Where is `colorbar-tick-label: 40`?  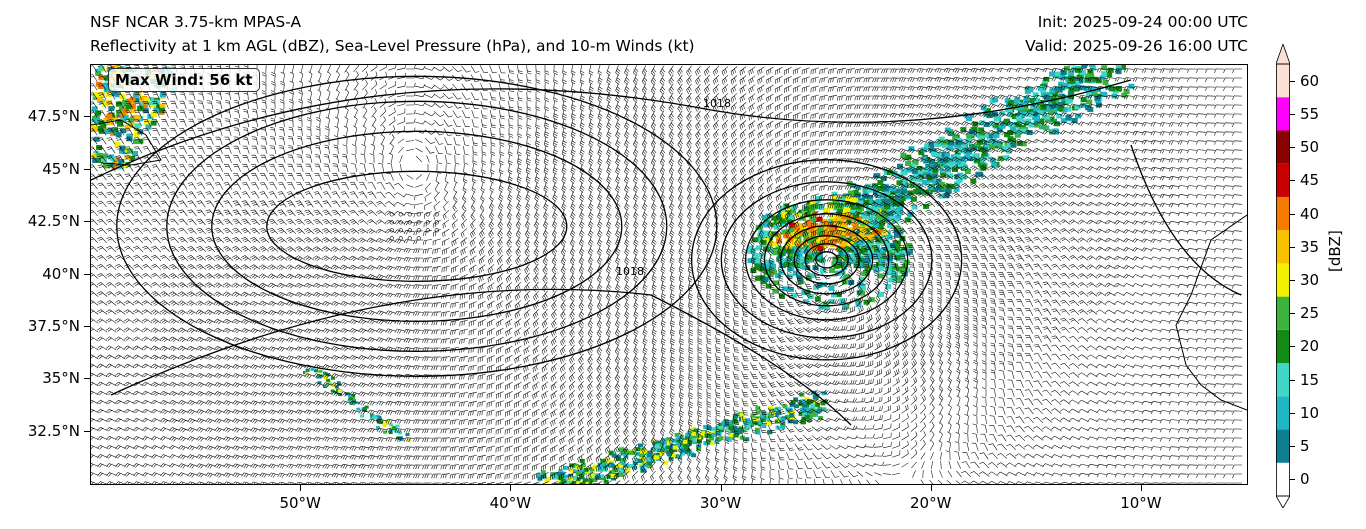 colorbar-tick-label: 40 is located at coordinates (1310, 213).